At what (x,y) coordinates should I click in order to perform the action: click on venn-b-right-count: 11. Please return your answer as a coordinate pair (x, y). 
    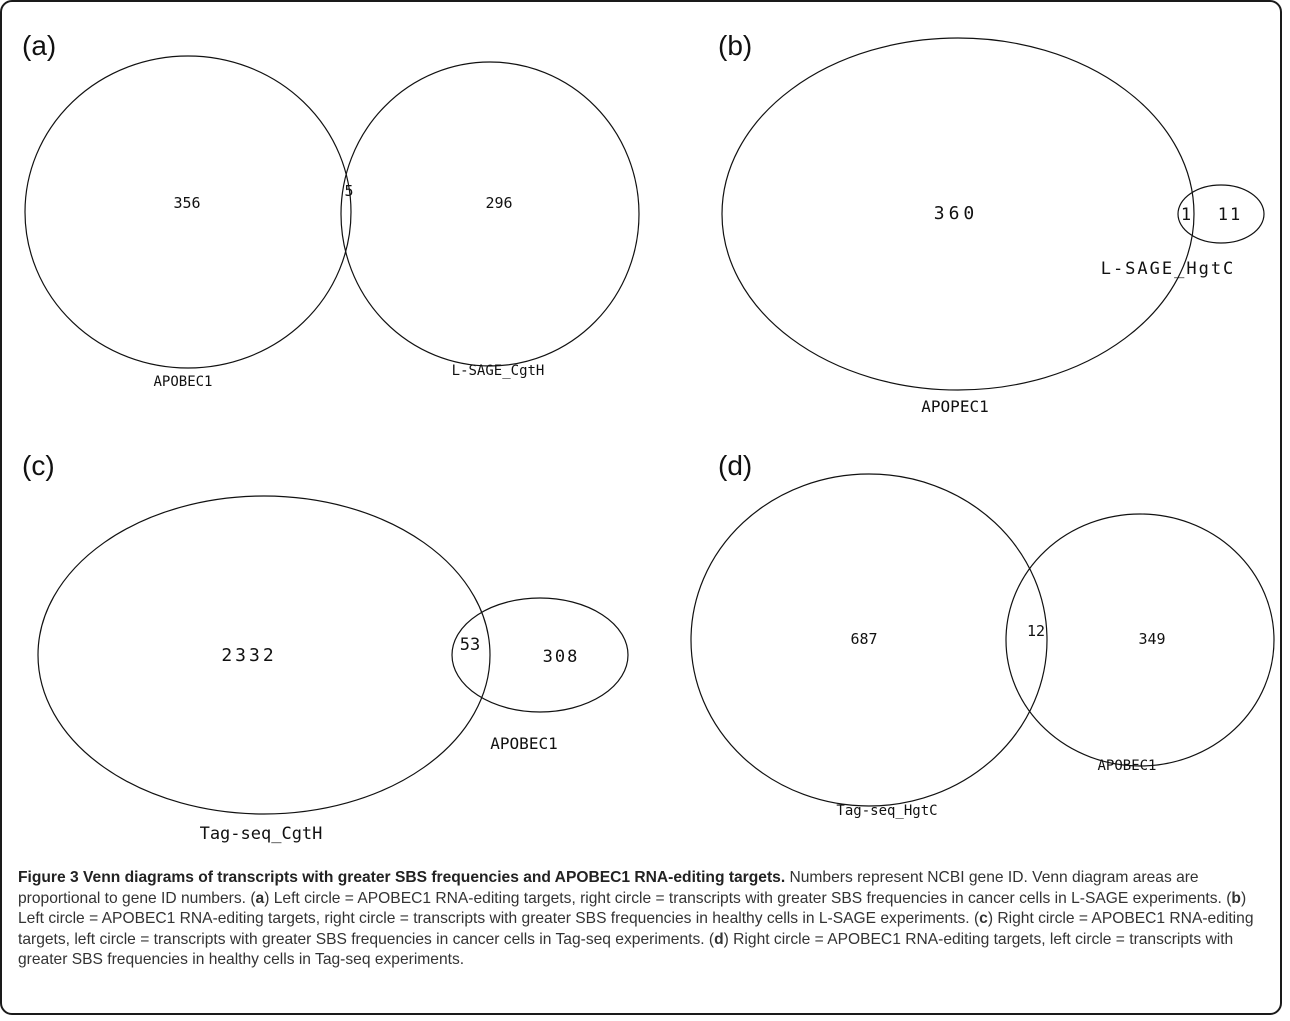
    Looking at the image, I should click on (1230, 215).